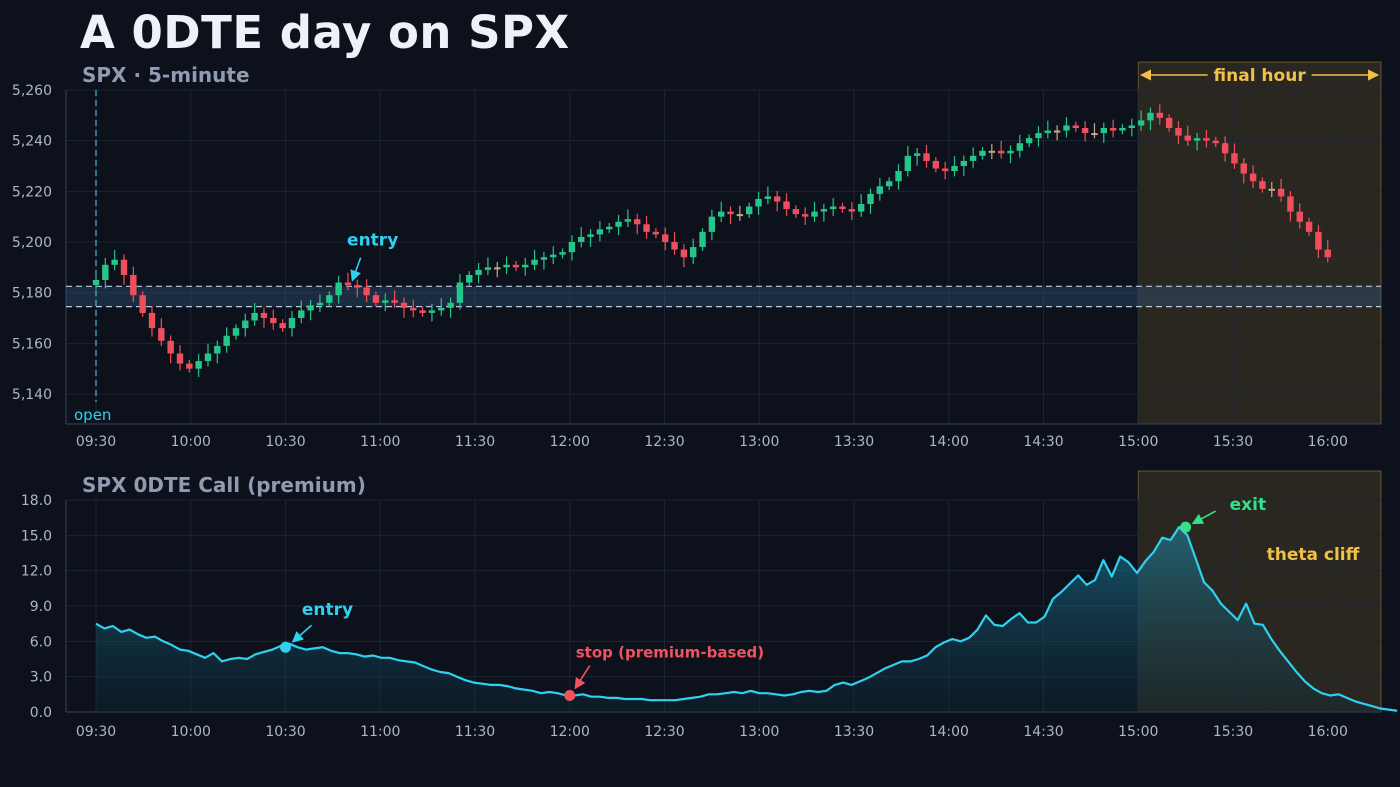  I want to click on y-tick-label: 9.0, so click(41, 607).